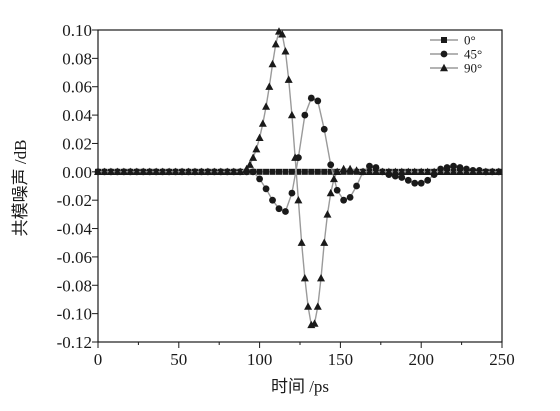 This screenshot has height=411, width=560. What do you see at coordinates (77, 58) in the screenshot?
I see `y-tick-label: 0.08` at bounding box center [77, 58].